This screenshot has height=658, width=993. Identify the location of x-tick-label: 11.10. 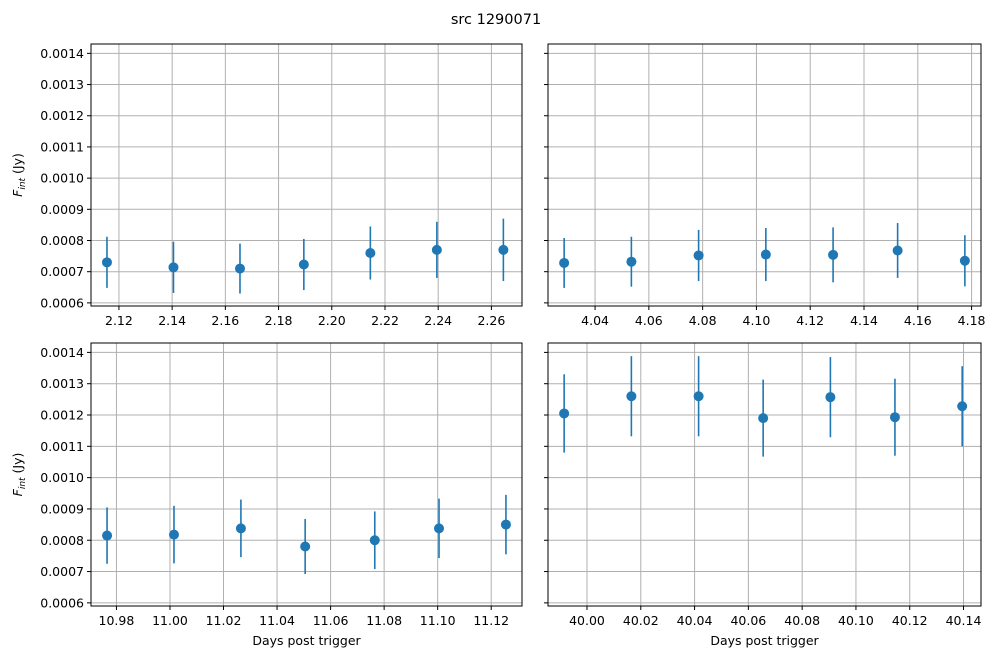
(438, 620).